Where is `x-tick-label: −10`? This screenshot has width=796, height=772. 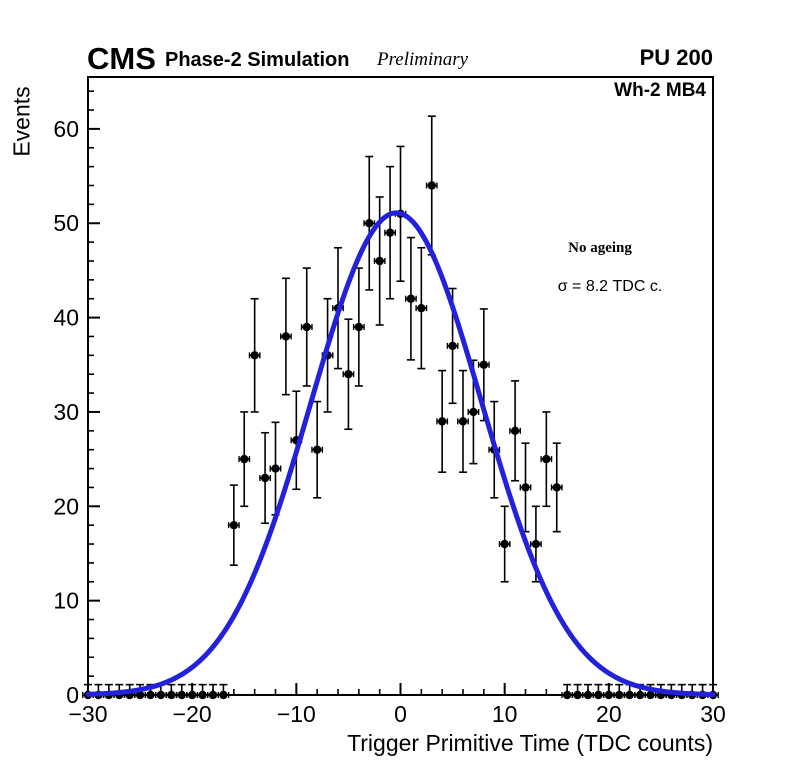 x-tick-label: −10 is located at coordinates (296, 714).